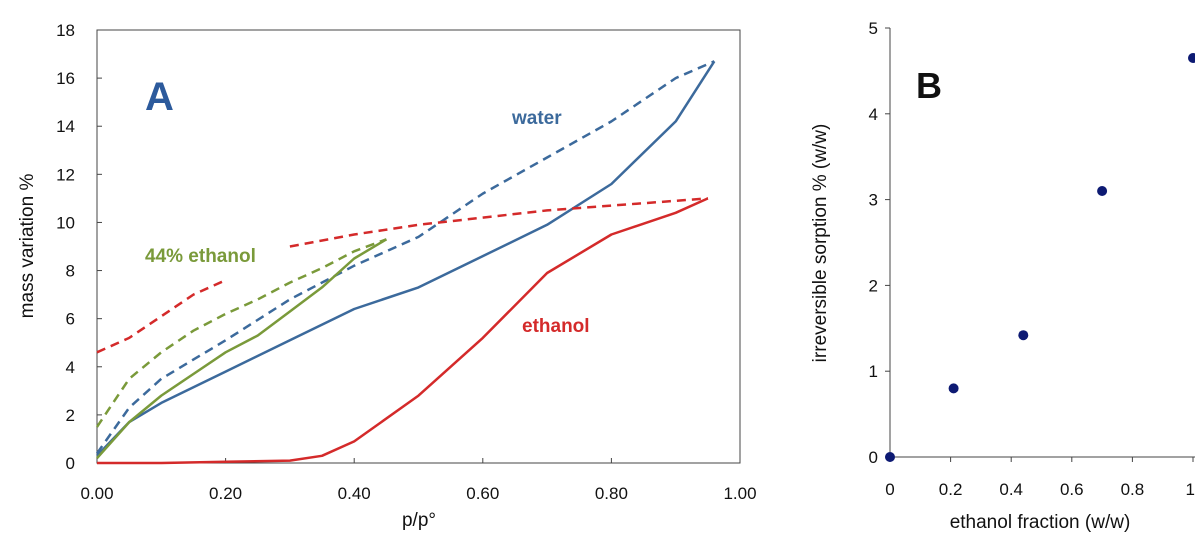 This screenshot has width=1195, height=535. Describe the element at coordinates (1011, 489) in the screenshot. I see `x-tick-label: 0.4` at that location.